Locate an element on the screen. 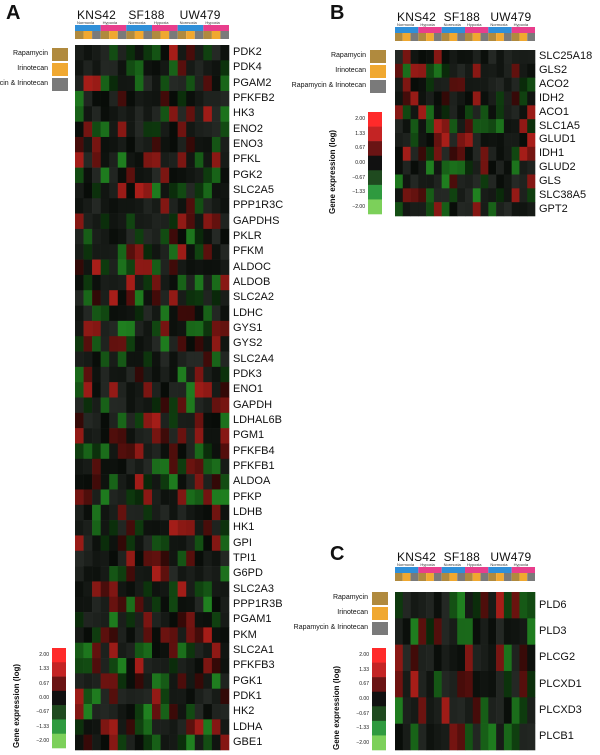 This screenshot has width=600, height=755. gene-label-ldha: LDHA is located at coordinates (248, 726).